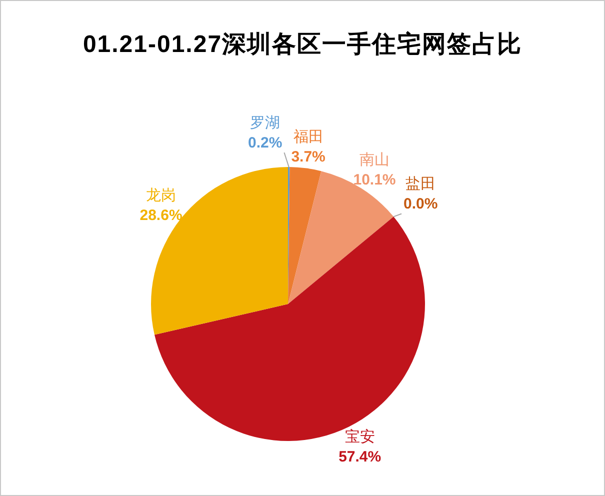 This screenshot has height=496, width=605. What do you see at coordinates (421, 204) in the screenshot?
I see `data-label: 0.0%` at bounding box center [421, 204].